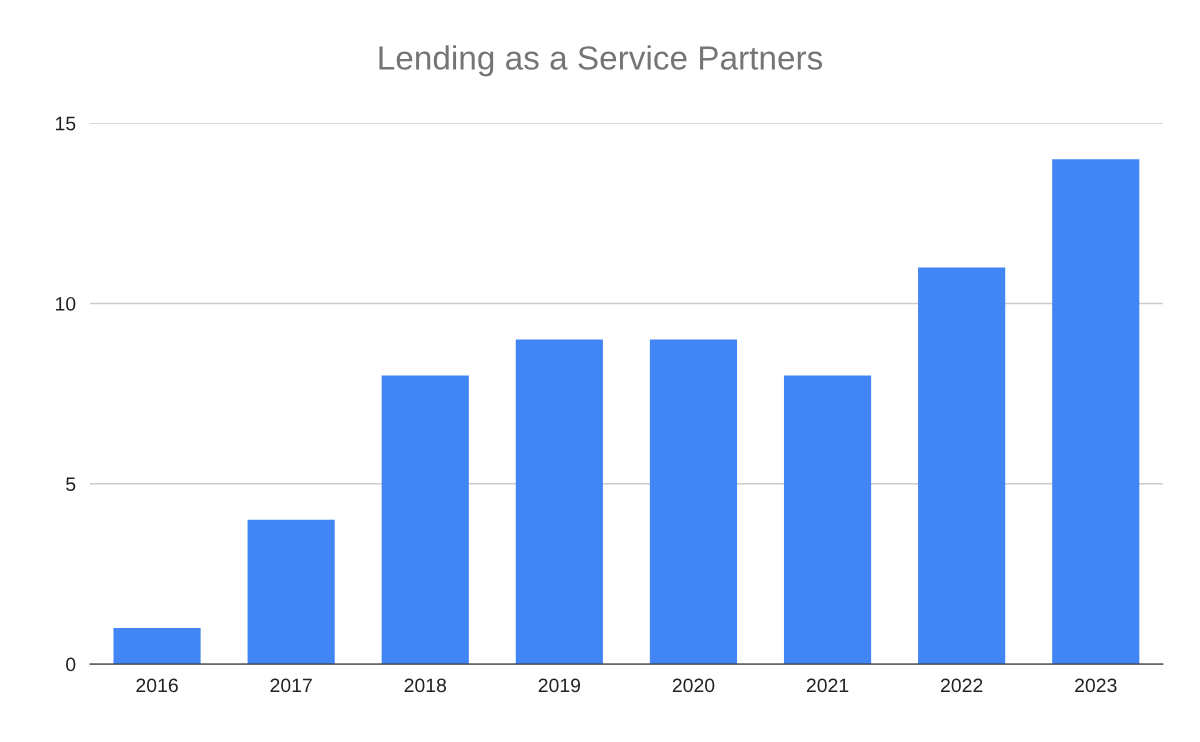 The width and height of the screenshot is (1200, 742). I want to click on y-tick-label: 0, so click(71, 664).